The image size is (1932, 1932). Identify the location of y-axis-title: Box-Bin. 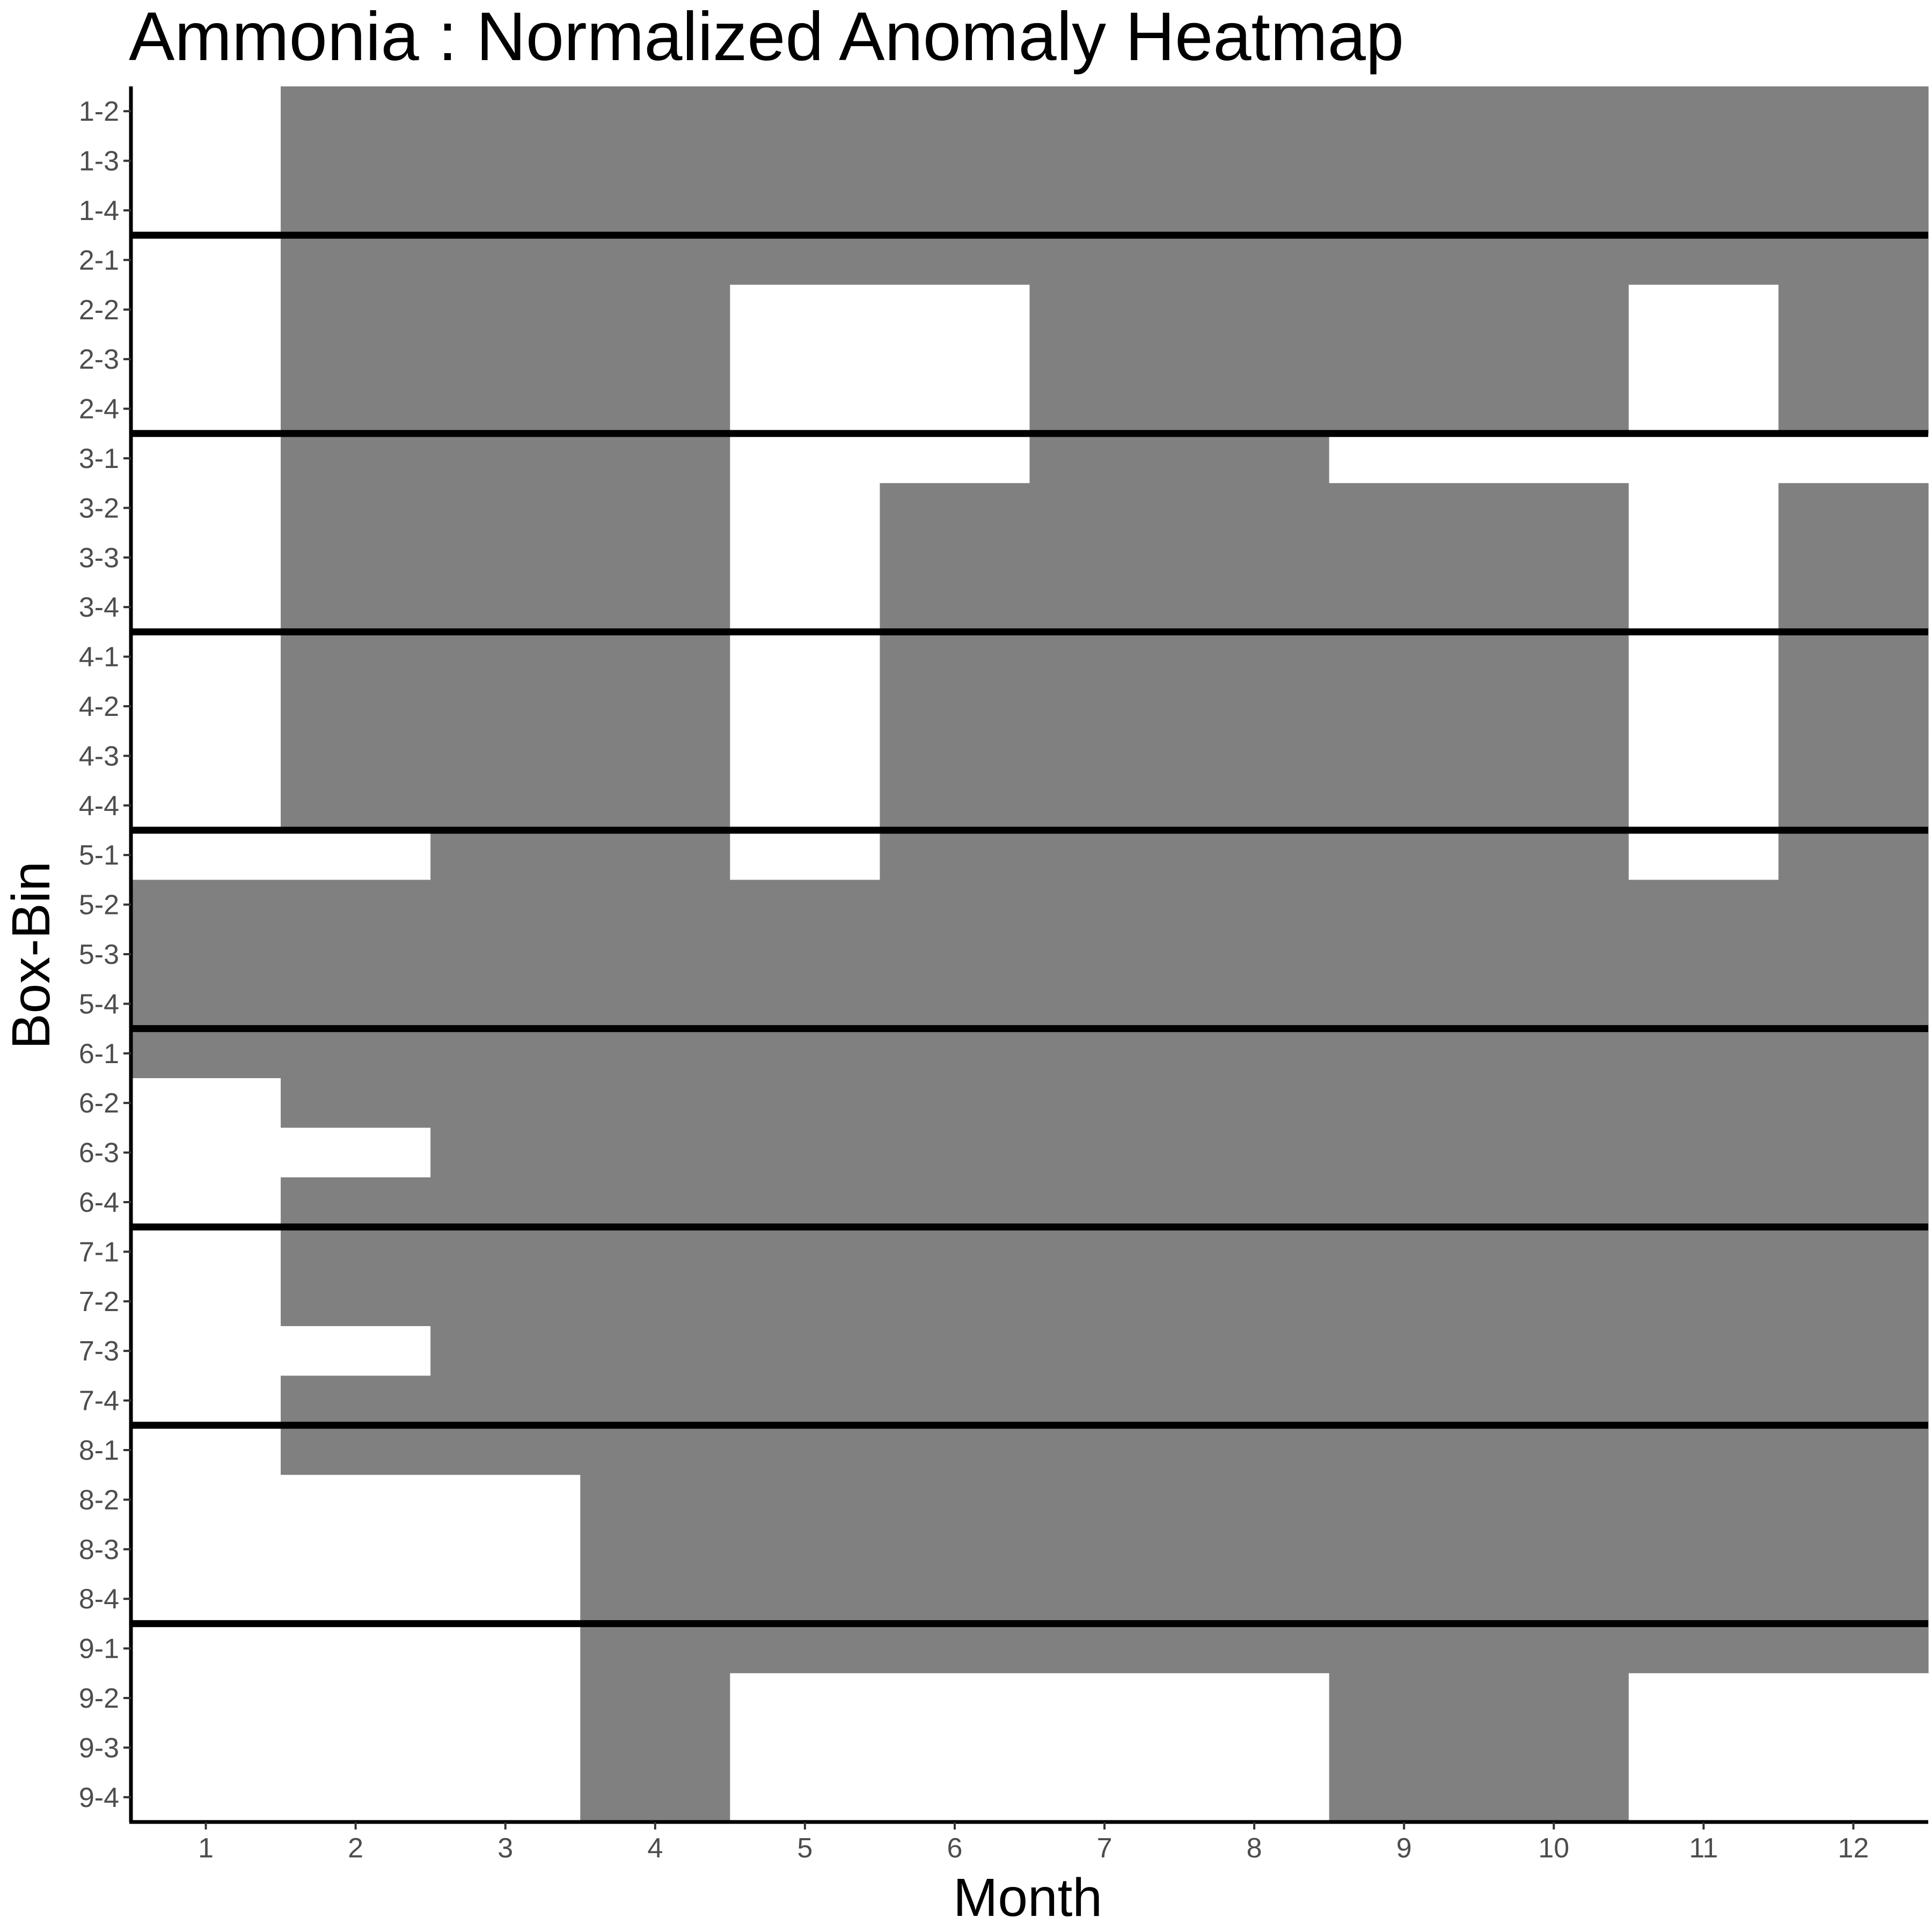
(31, 955).